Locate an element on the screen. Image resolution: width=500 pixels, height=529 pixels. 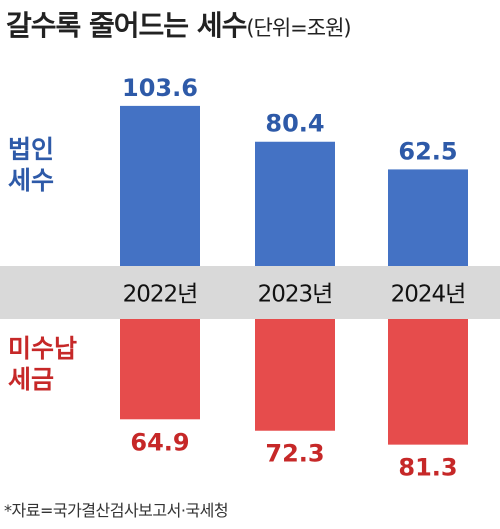
series-label-line: 세수 is located at coordinates (31, 180).